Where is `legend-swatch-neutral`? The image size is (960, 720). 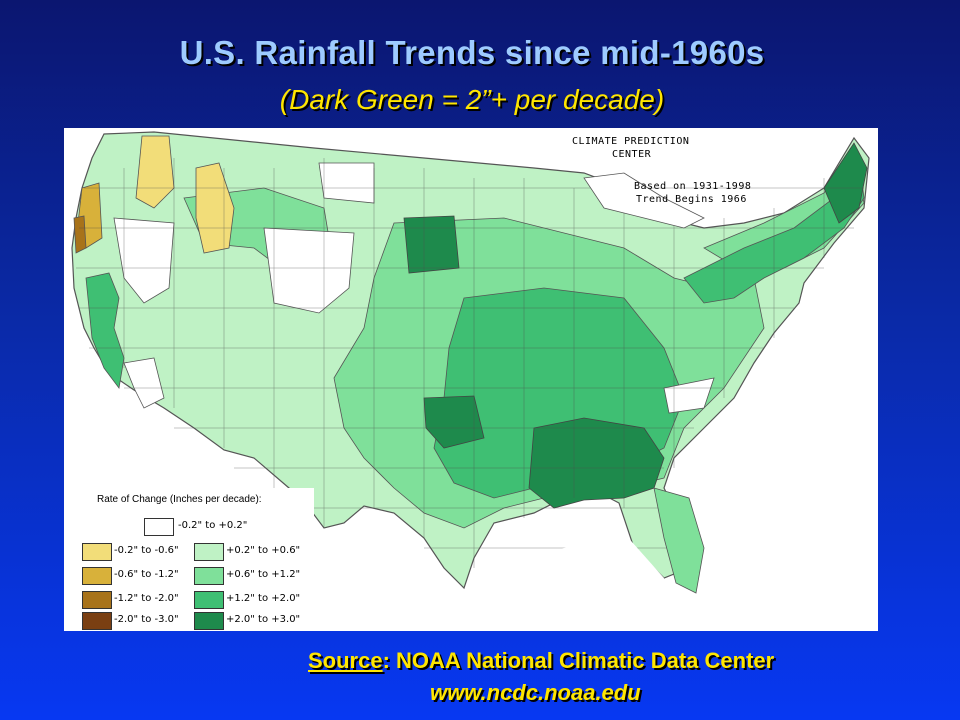 legend-swatch-neutral is located at coordinates (159, 527).